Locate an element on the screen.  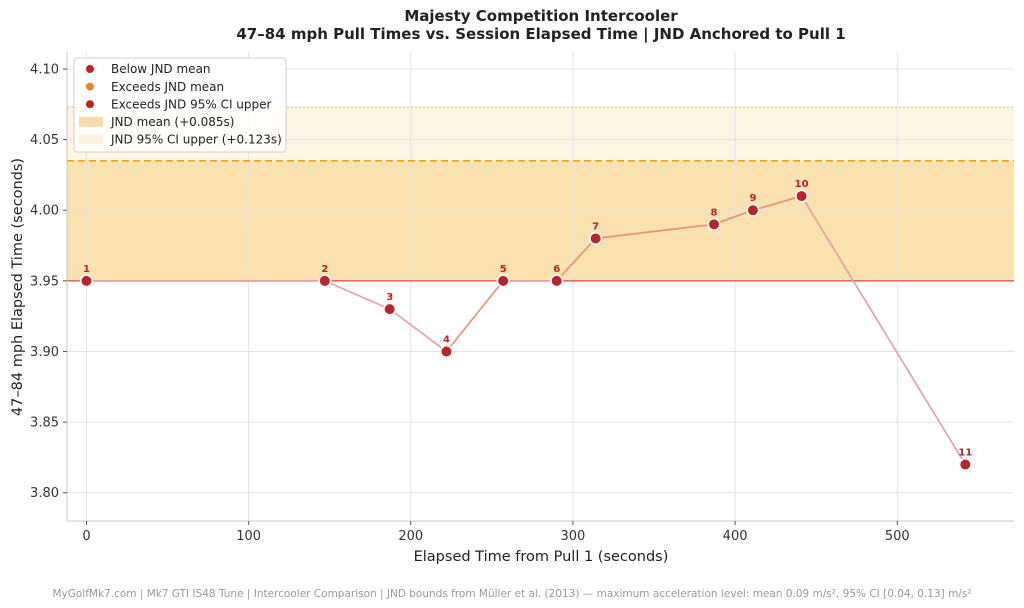
x-tick-label: 100 is located at coordinates (248, 536).